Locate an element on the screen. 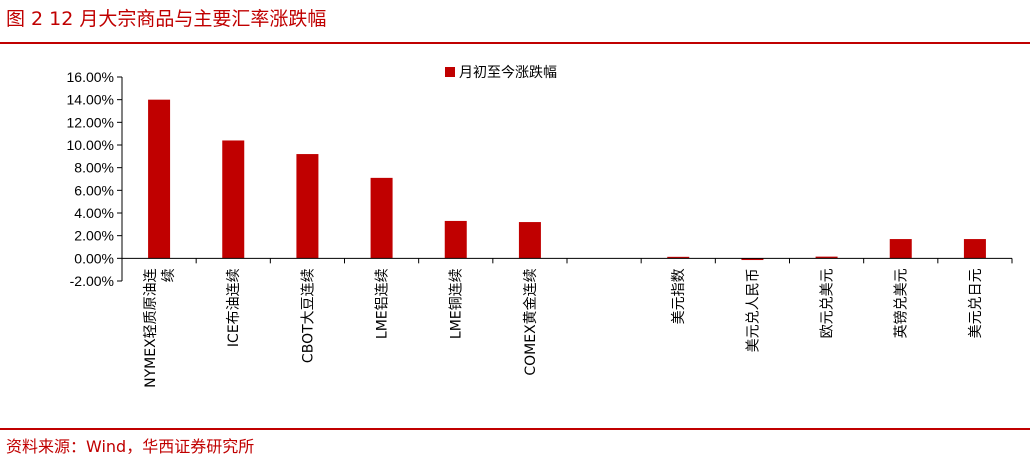 This screenshot has height=463, width=1030. category-label: 美元兑人民币 is located at coordinates (753, 310).